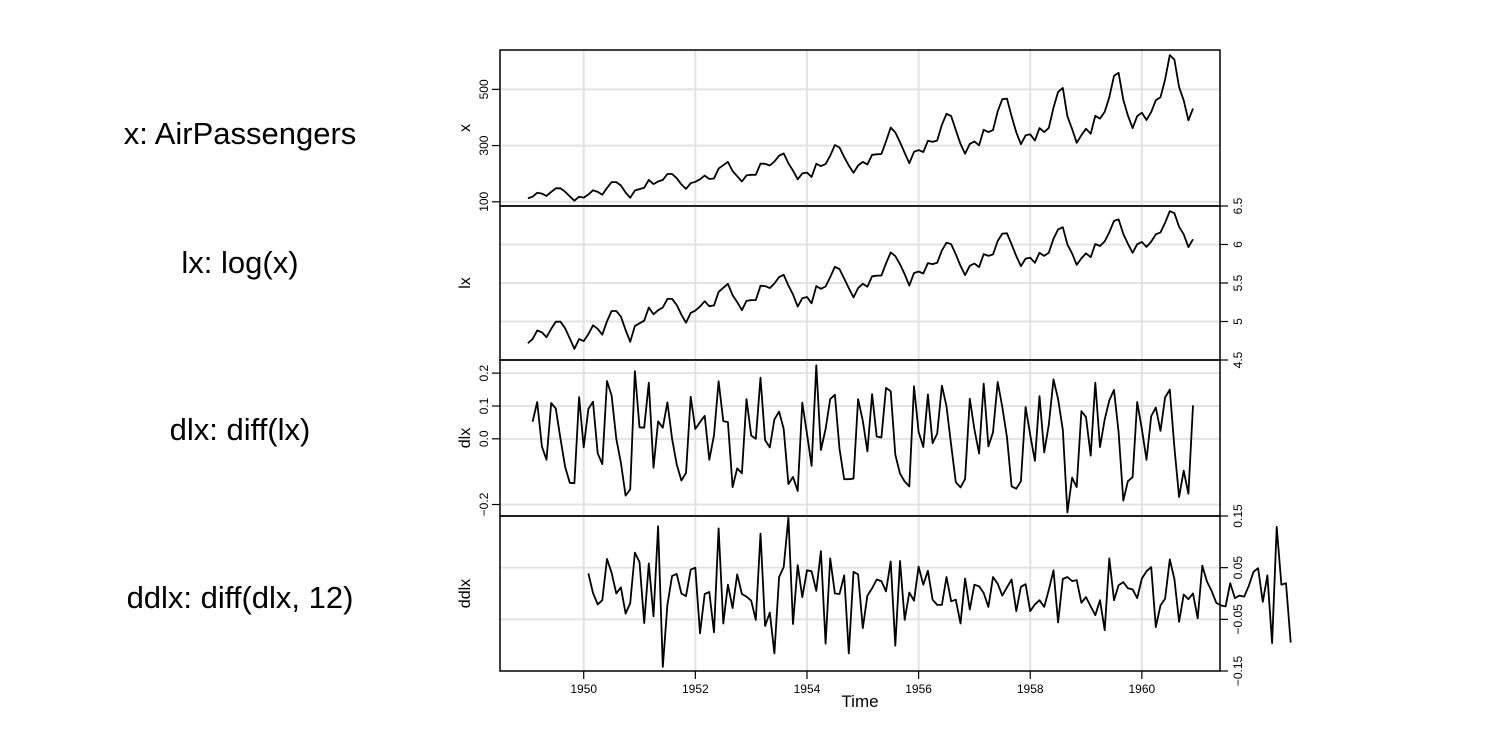 This screenshot has width=1500, height=740. I want to click on y-axis-title-dlx: dlx, so click(465, 438).